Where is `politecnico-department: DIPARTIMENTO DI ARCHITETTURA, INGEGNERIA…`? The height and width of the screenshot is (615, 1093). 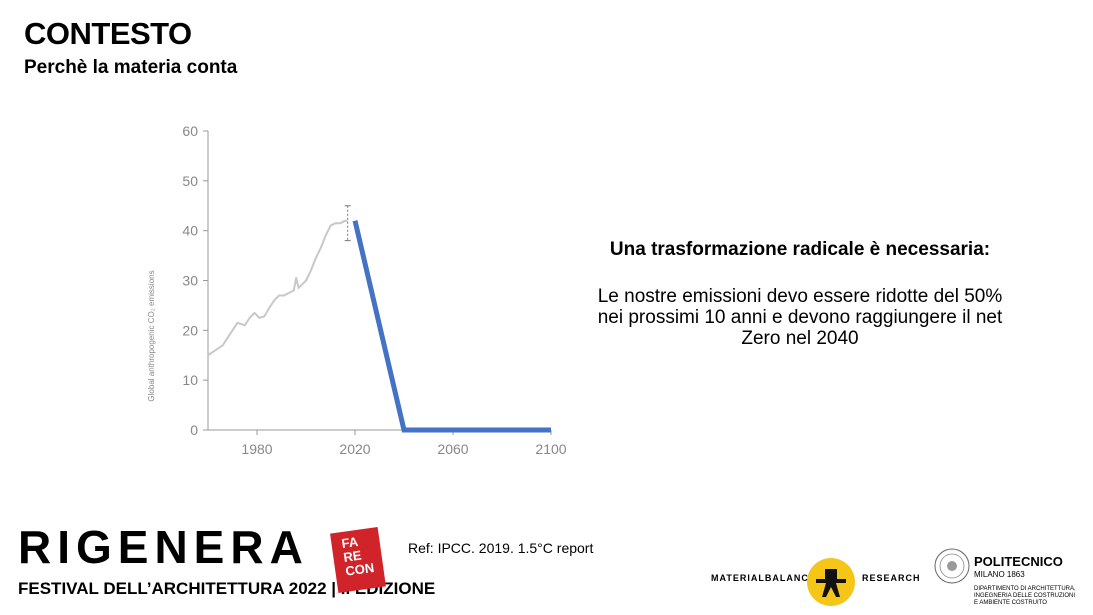 politecnico-department: DIPARTIMENTO DI ARCHITETTURA, INGEGNERIA… is located at coordinates (1029, 596).